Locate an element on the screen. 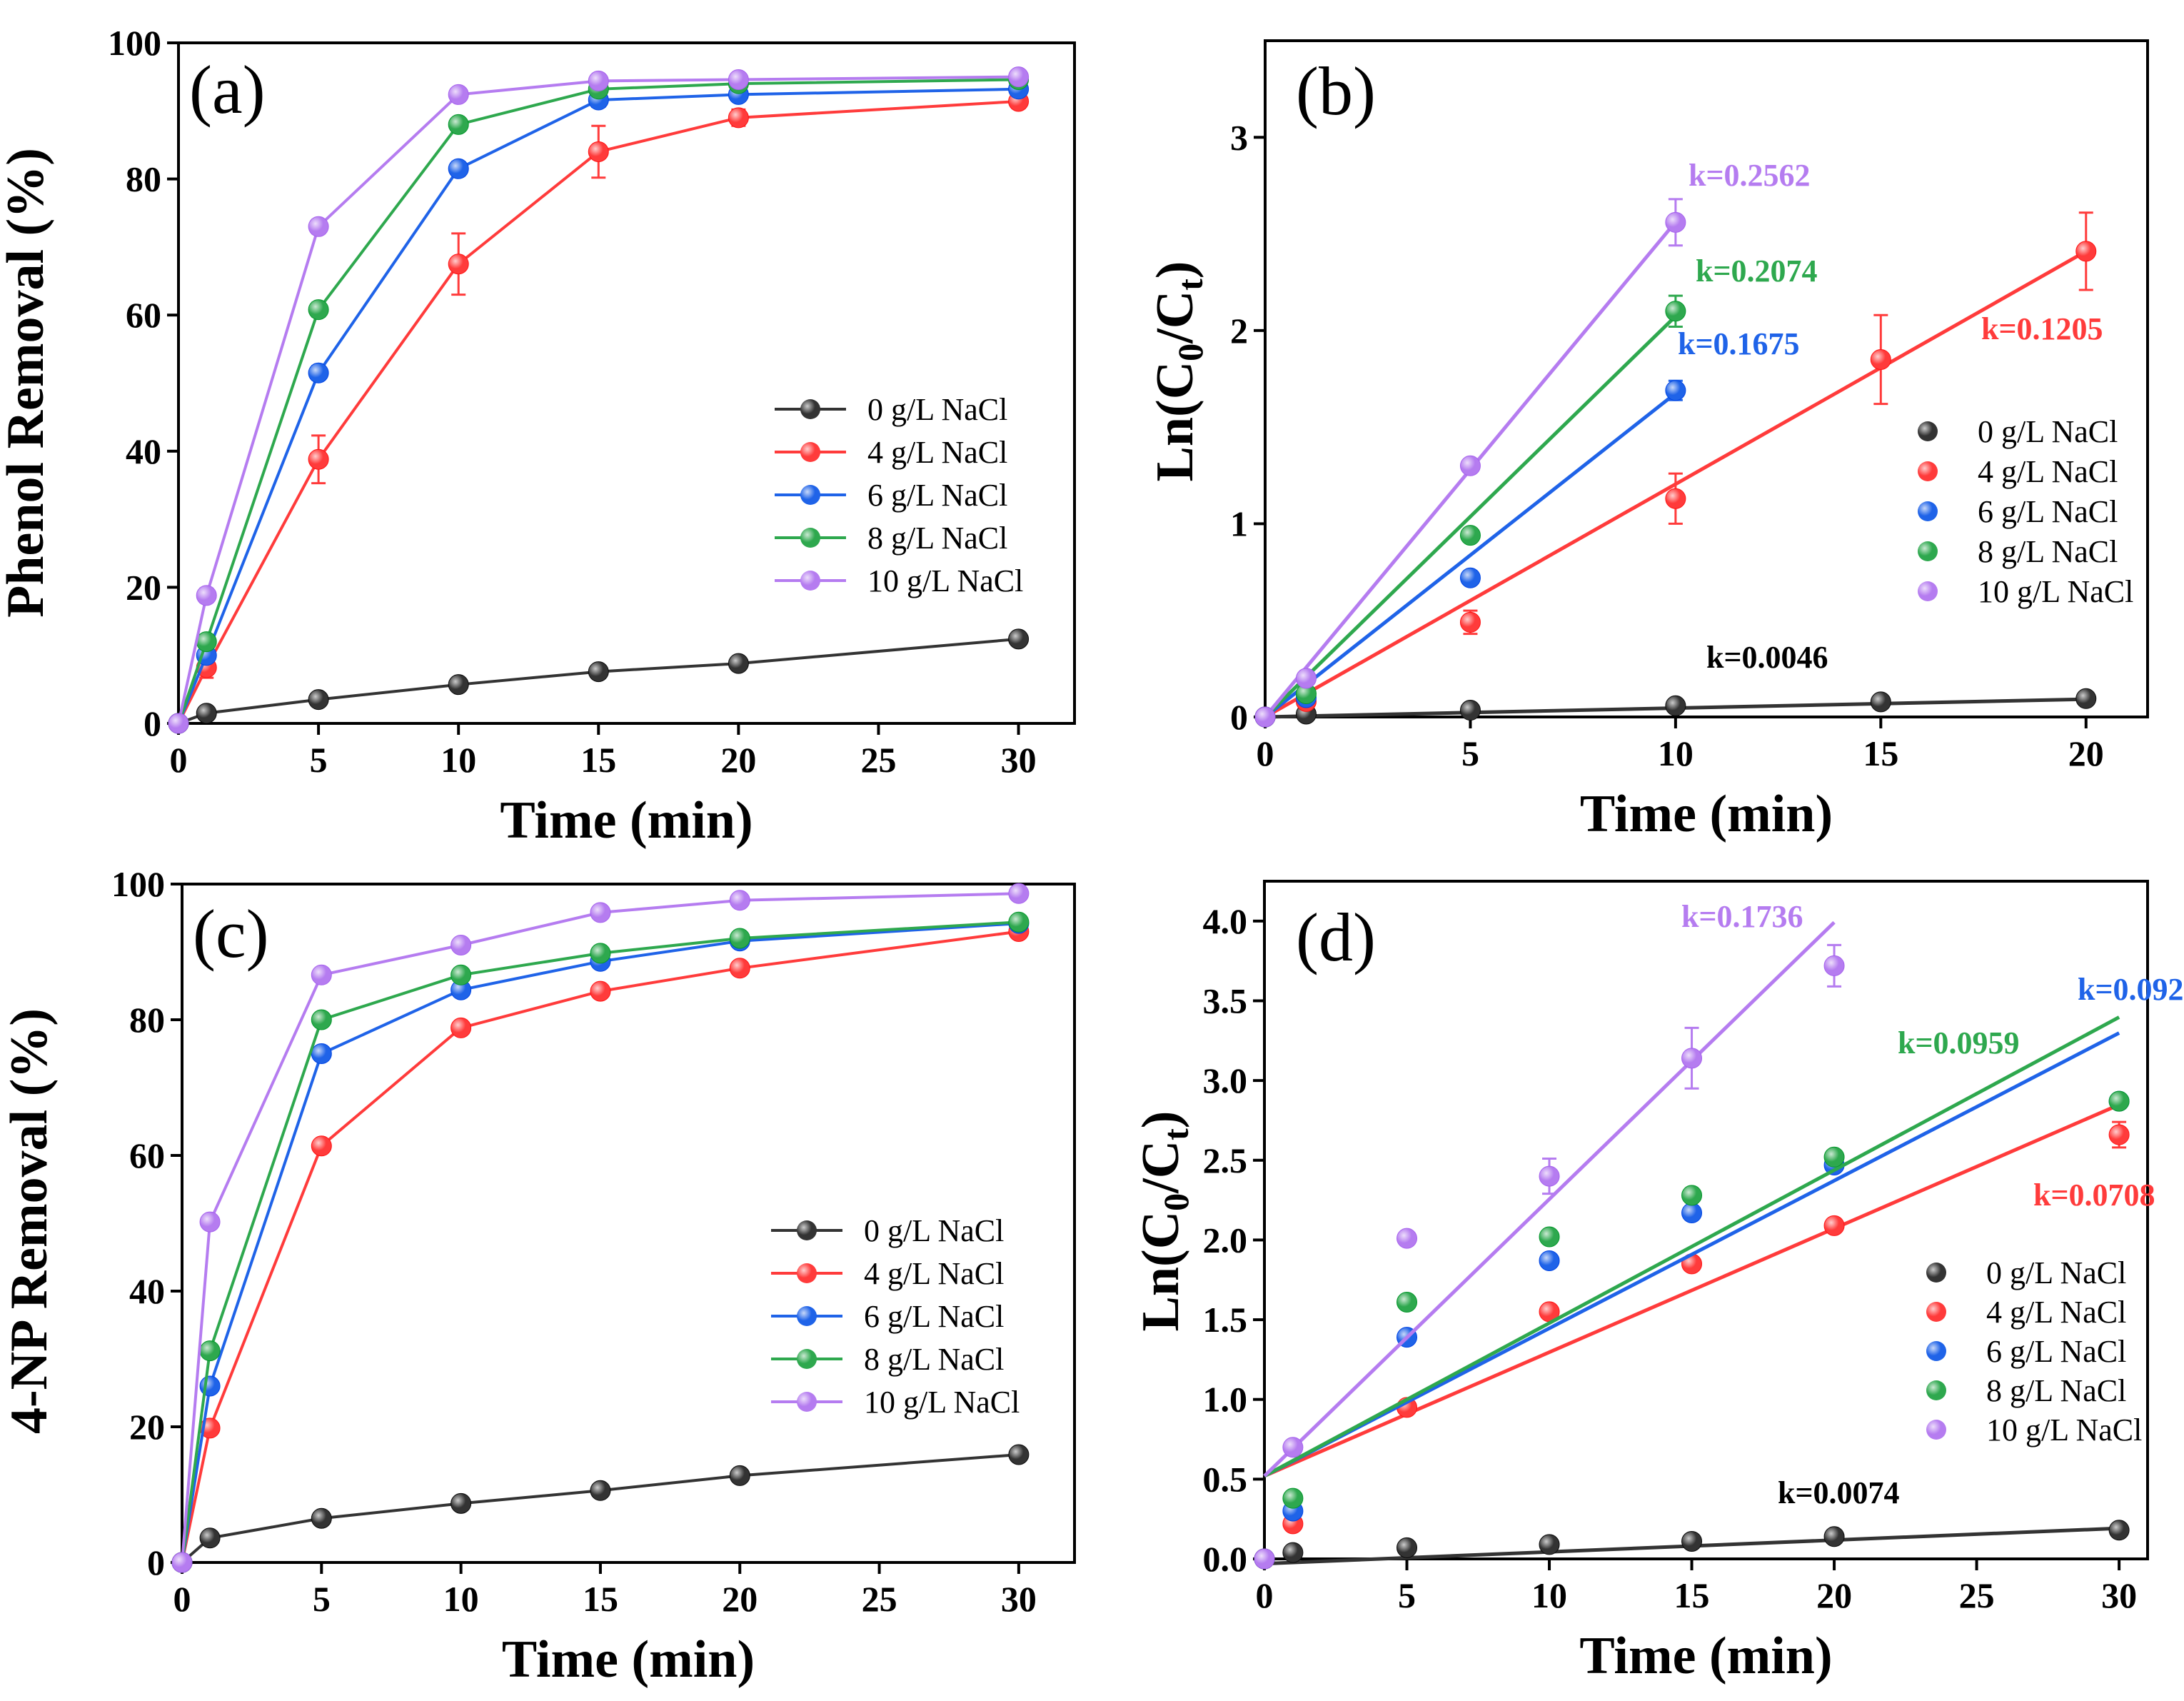  rate-constant-label: k=0.1736 is located at coordinates (1742, 916).